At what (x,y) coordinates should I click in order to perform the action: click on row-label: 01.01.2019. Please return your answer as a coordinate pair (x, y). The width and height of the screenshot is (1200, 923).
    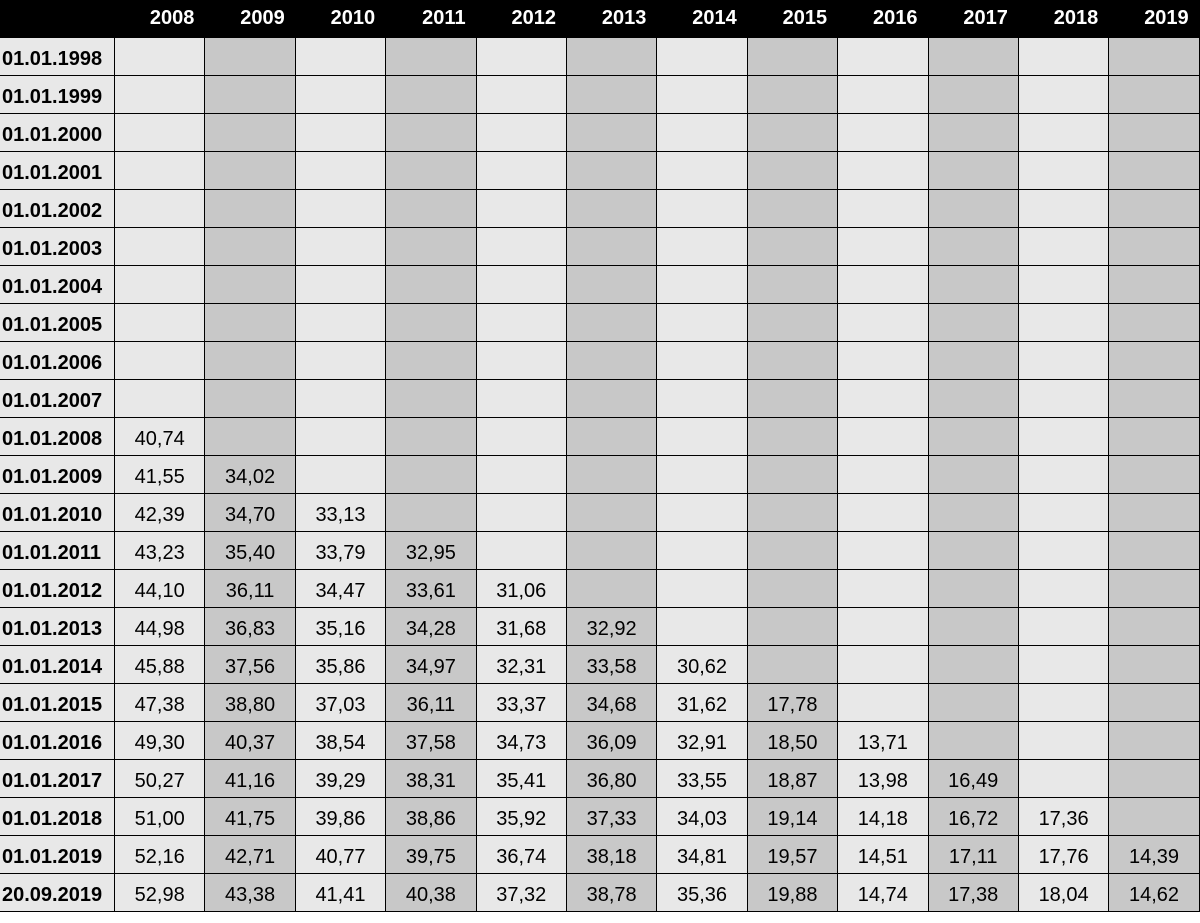
    Looking at the image, I should click on (57, 855).